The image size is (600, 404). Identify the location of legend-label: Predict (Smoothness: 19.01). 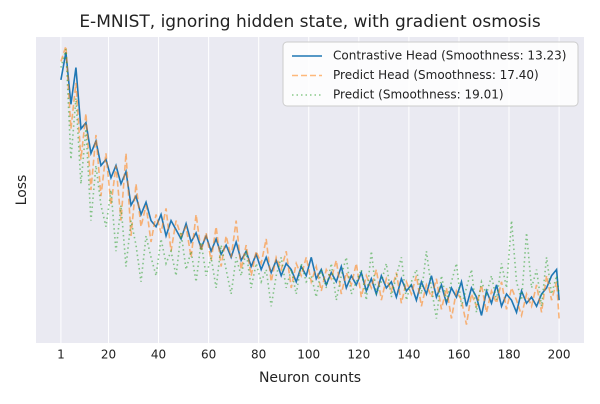
(418, 95).